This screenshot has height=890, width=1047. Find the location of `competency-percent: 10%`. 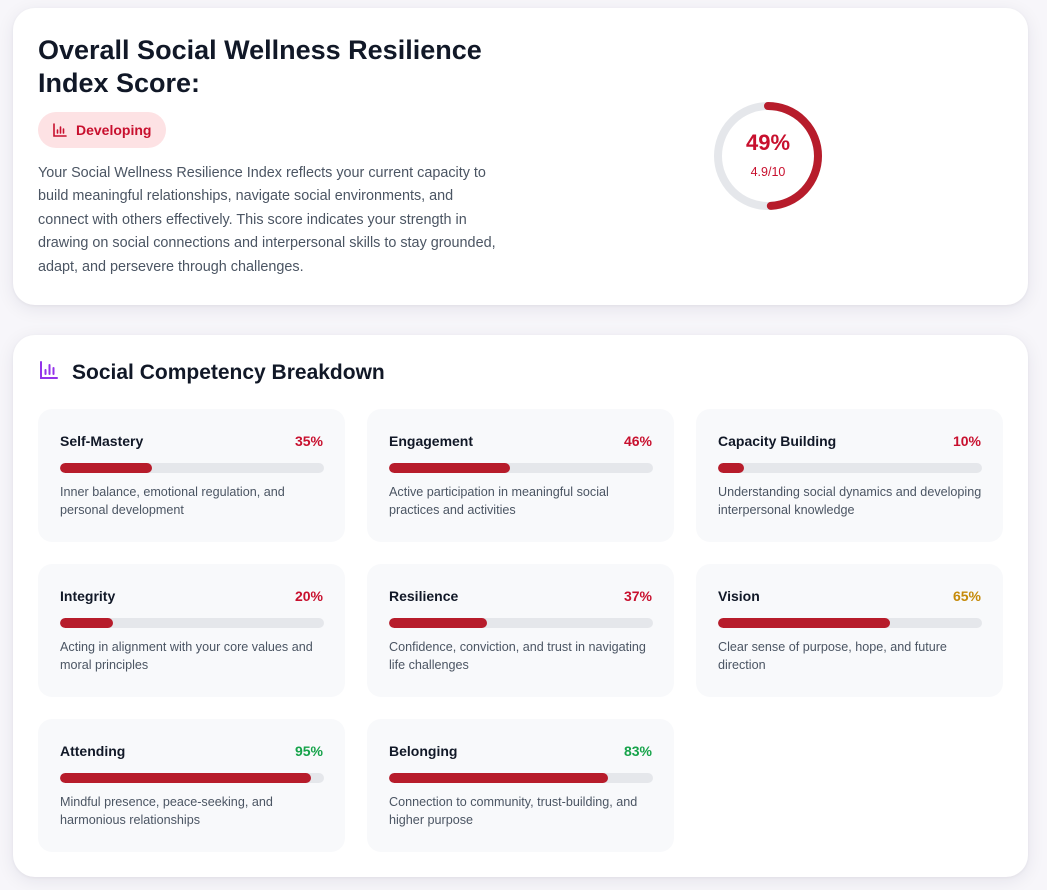

competency-percent: 10% is located at coordinates (966, 441).